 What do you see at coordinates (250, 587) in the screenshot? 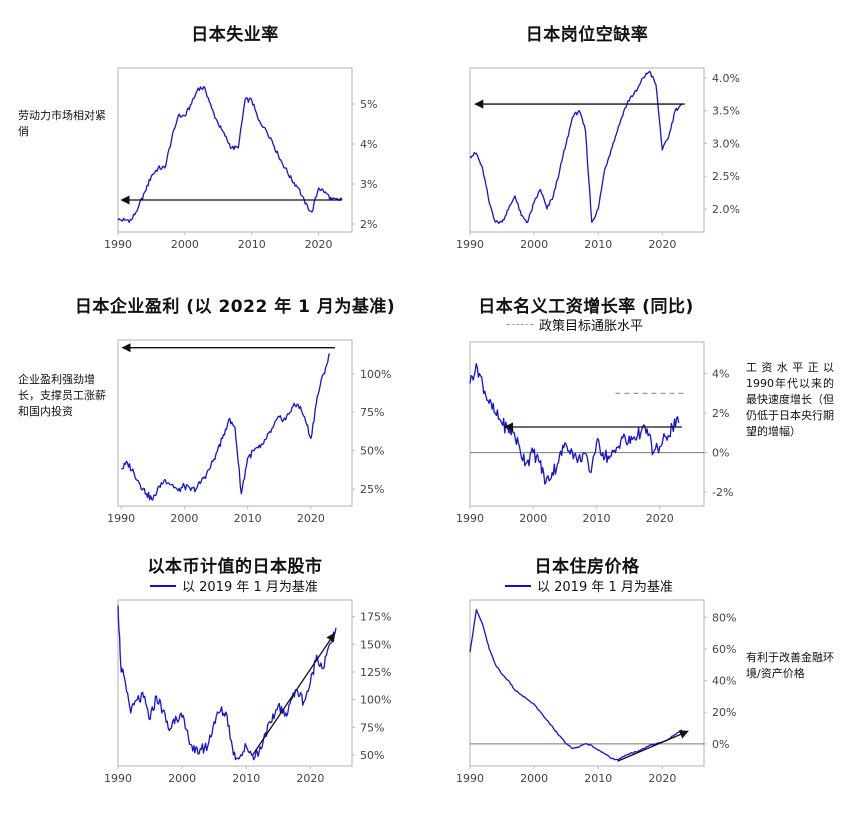
I see `legend-label-stock-market: 以 2019 年 1 月为基准` at bounding box center [250, 587].